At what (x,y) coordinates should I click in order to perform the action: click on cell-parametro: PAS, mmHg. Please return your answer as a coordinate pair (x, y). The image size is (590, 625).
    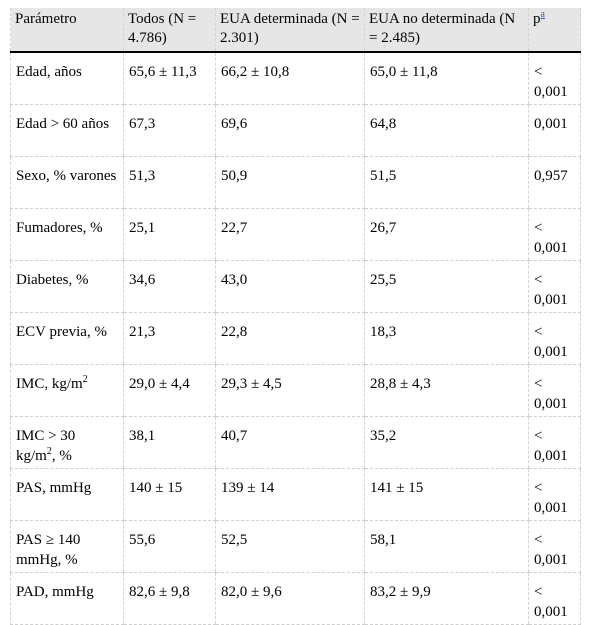
    Looking at the image, I should click on (67, 494).